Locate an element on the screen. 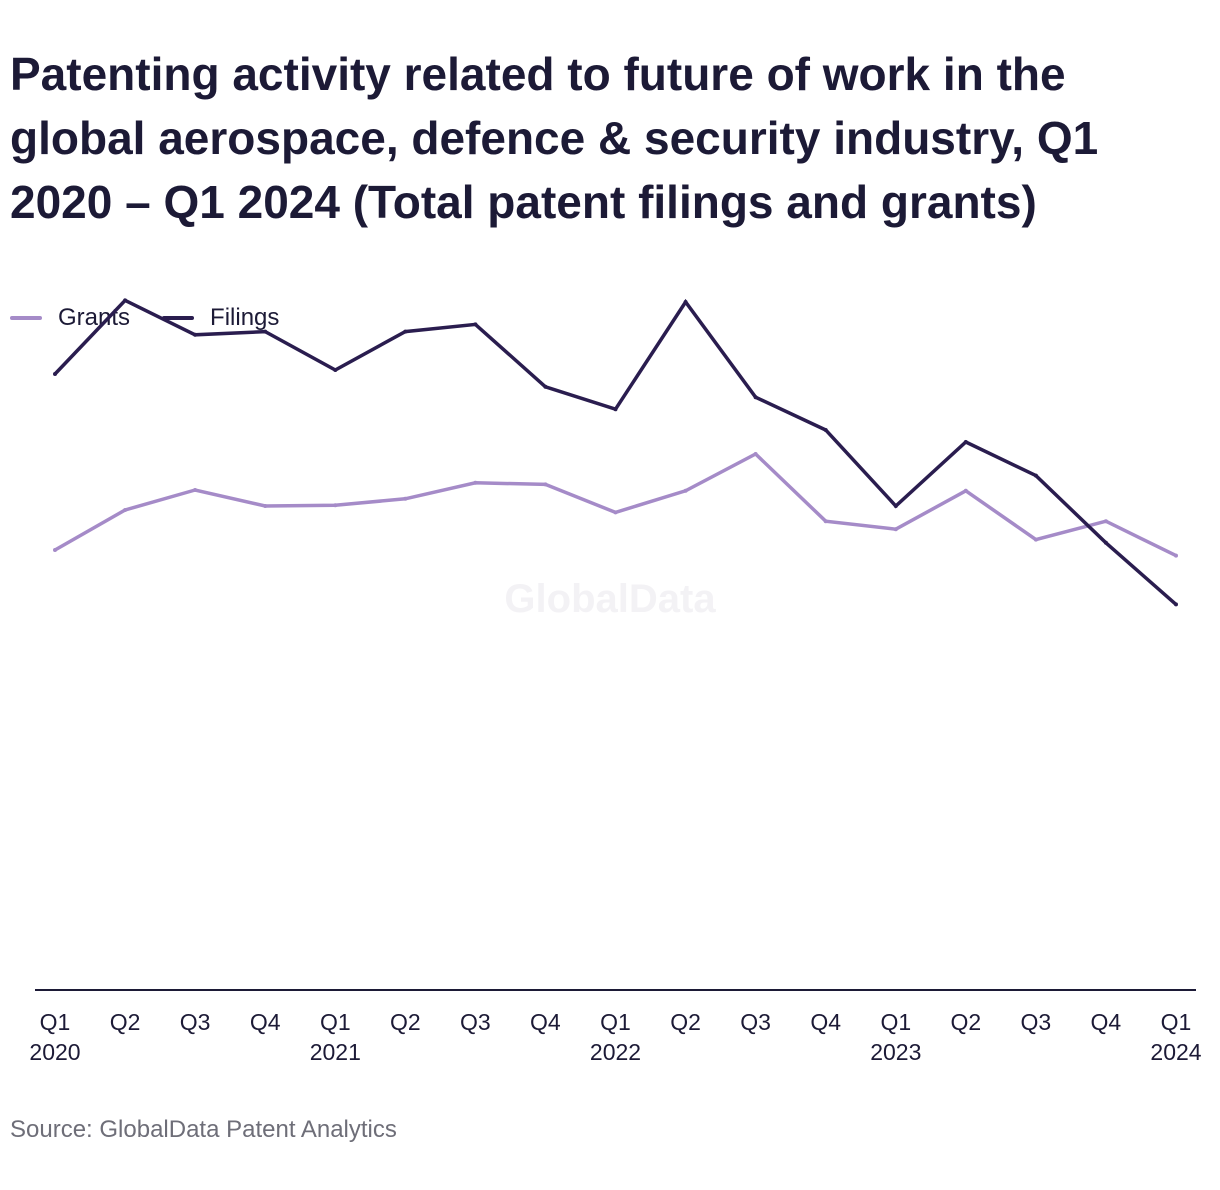  source-note: Source: GlobalData Patent Analytics is located at coordinates (203, 1129).